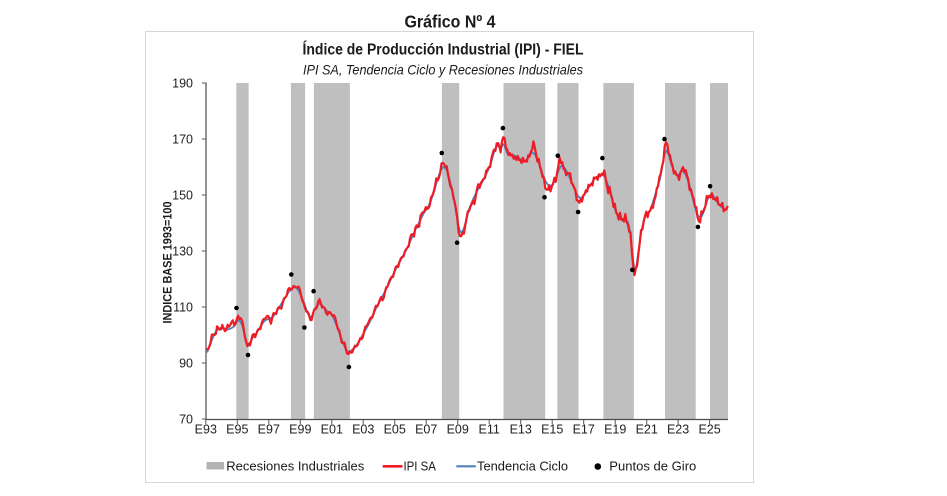 The width and height of the screenshot is (947, 496). Describe the element at coordinates (168, 262) in the screenshot. I see `svg-text: INDICE BASE 1993=100` at that location.